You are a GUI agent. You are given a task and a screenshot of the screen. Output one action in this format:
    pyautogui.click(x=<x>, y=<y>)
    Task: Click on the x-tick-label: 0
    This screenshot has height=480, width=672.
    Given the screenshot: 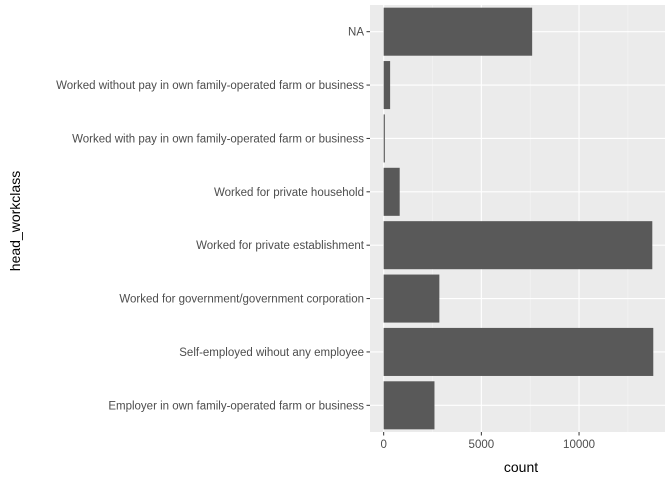 What is the action you would take?
    pyautogui.click(x=383, y=445)
    